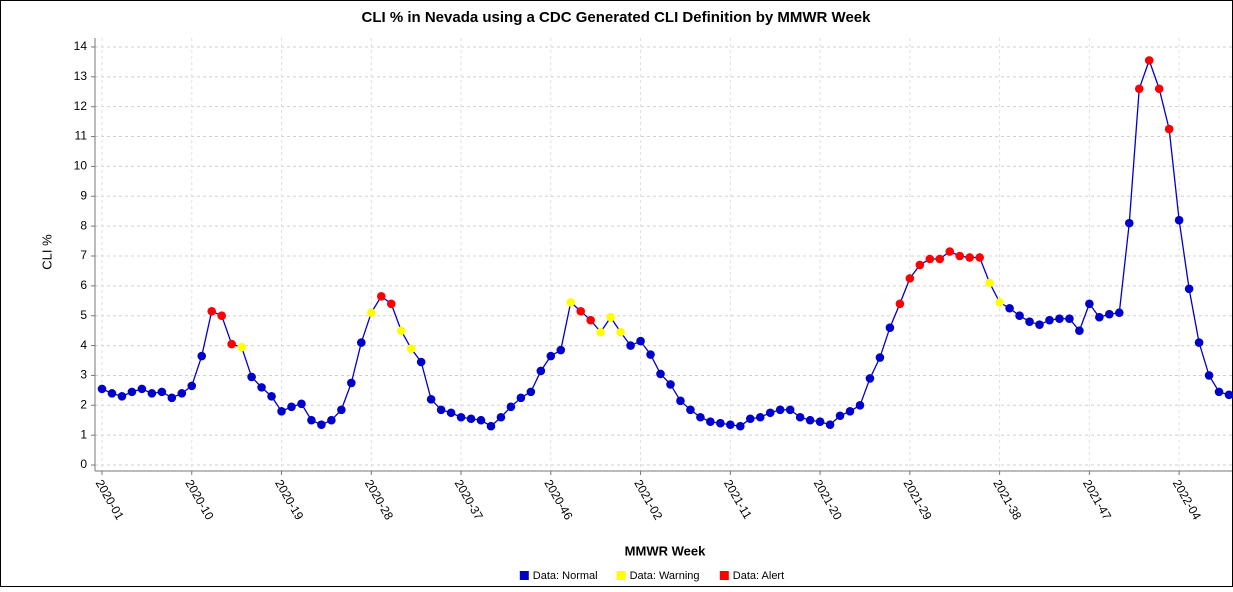  Describe the element at coordinates (83, 225) in the screenshot. I see `y-tick-label: 8` at that location.